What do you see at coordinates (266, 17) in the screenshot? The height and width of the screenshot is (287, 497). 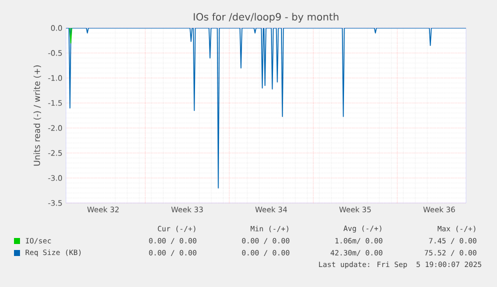 I see `chart-title: IOs for /dev/loop9 - by month` at bounding box center [266, 17].